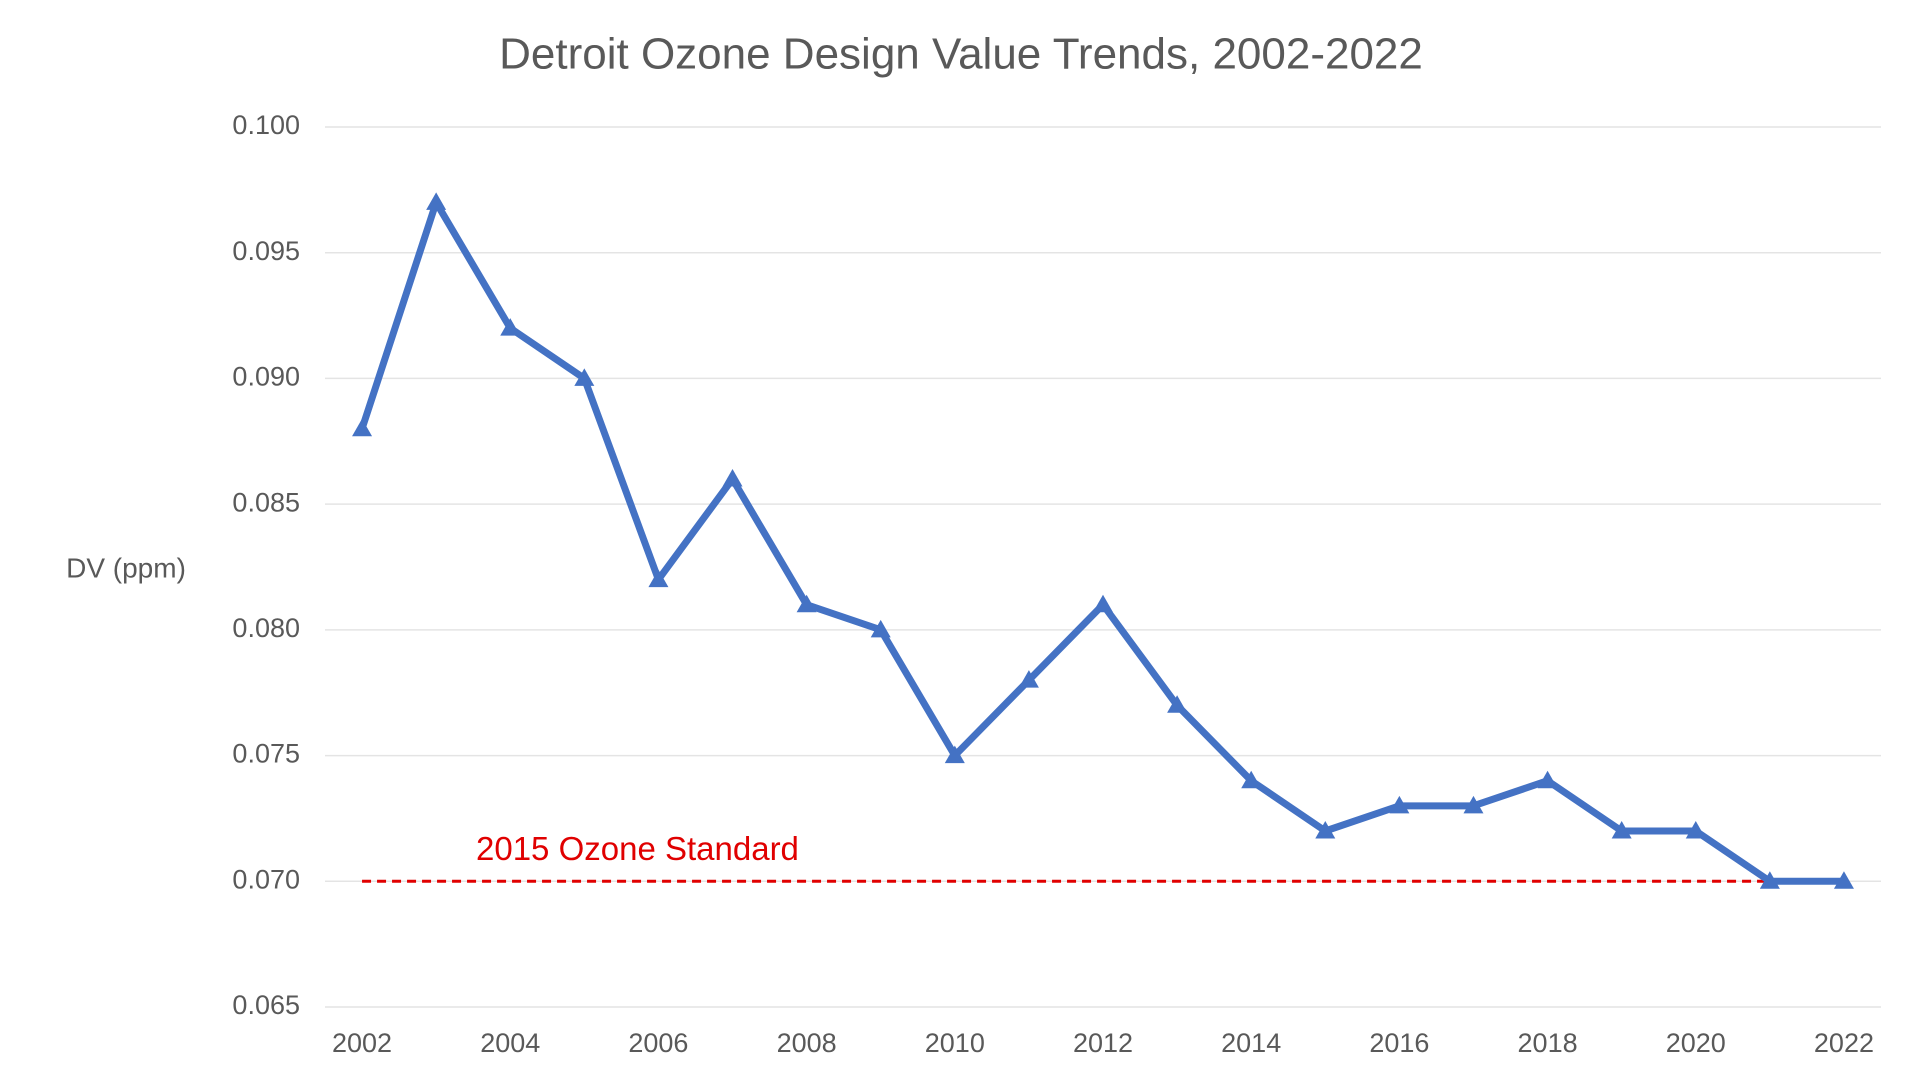  I want to click on x-tick-label: 2020, so click(1696, 1043).